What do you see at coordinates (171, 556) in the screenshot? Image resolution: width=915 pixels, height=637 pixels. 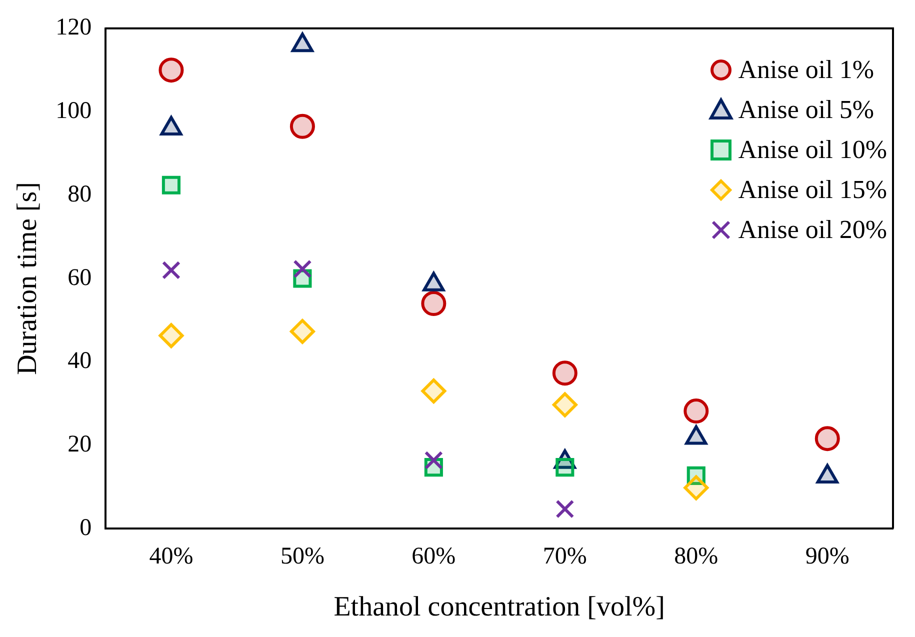 I see `x-tick-label: 40%` at bounding box center [171, 556].